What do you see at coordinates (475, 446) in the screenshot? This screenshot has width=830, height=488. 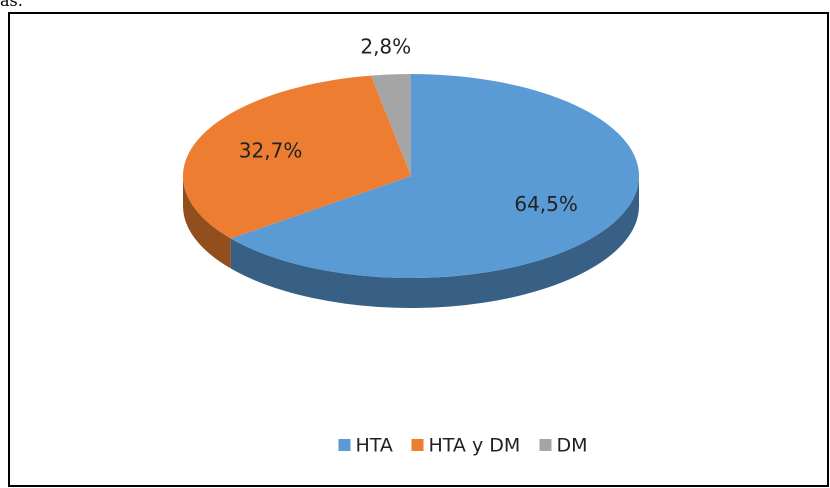 I see `legend-label: HTA y DM` at bounding box center [475, 446].